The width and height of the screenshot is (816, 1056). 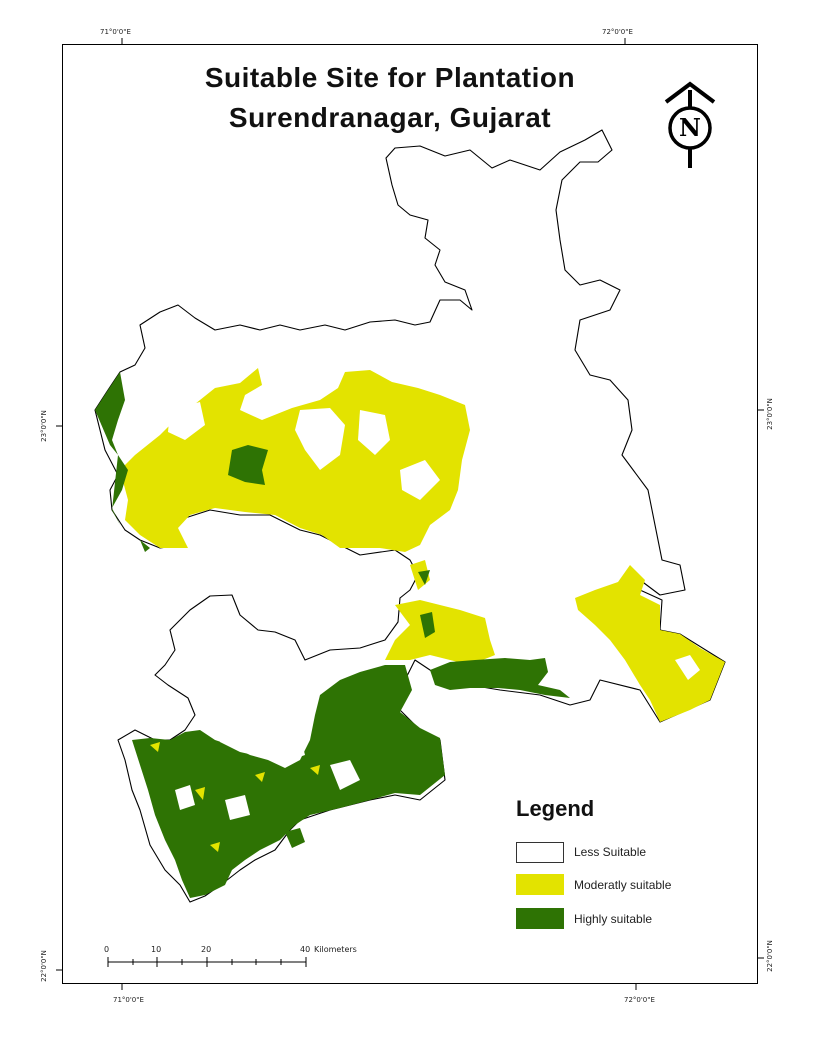 What do you see at coordinates (440, 632) in the screenshot?
I see `moderate-zone-corridor` at bounding box center [440, 632].